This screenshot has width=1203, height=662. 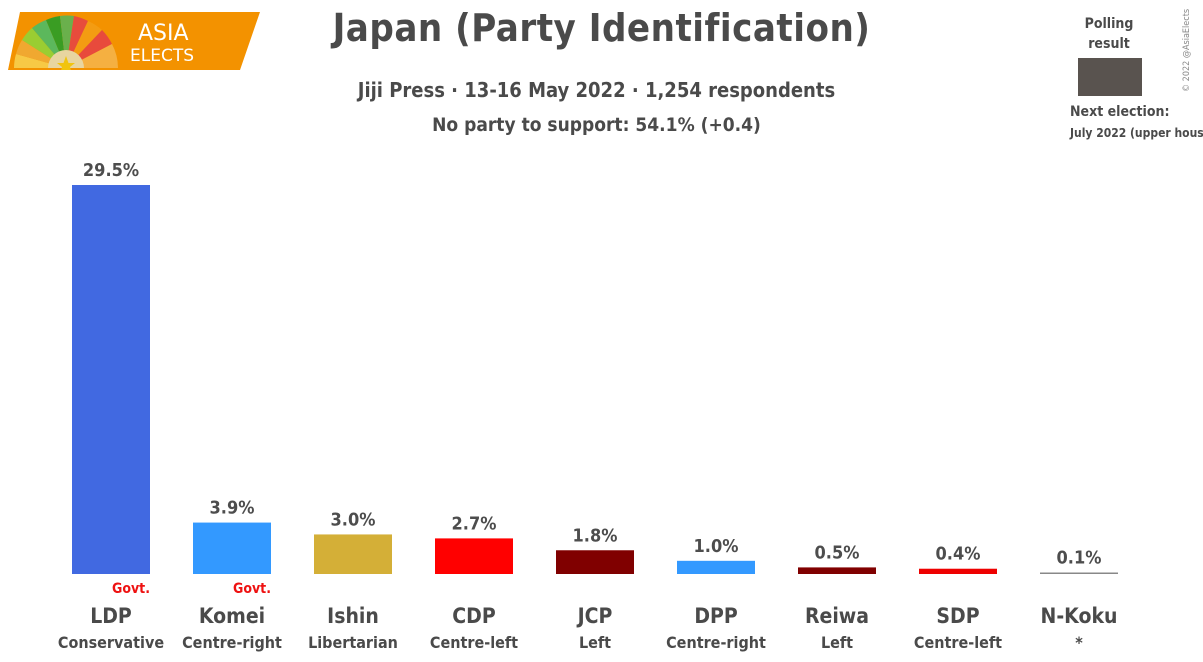 What do you see at coordinates (958, 554) in the screenshot?
I see `value-label: 0.4%` at bounding box center [958, 554].